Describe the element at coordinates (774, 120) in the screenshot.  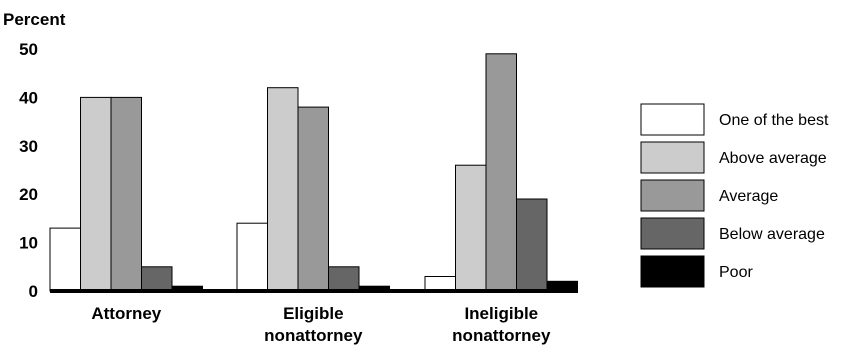
I see `legend-label: One of the best` at that location.